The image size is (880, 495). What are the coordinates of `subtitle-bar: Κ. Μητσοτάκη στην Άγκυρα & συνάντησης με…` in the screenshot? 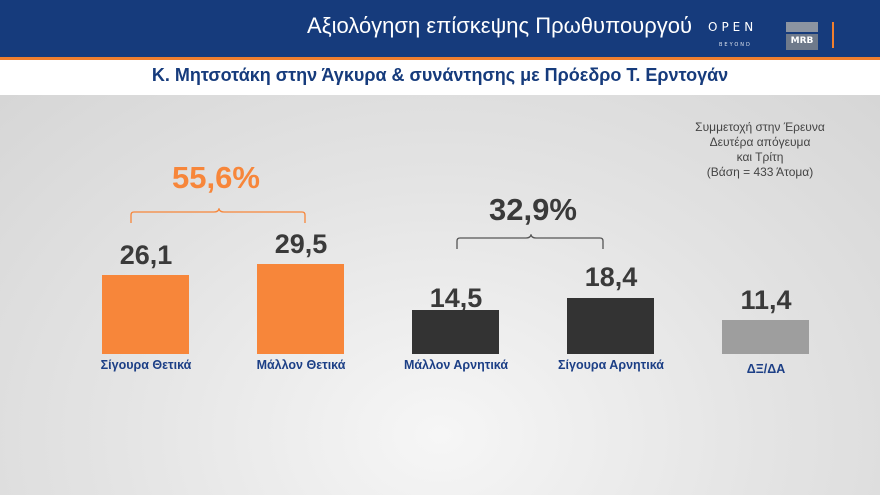 It's located at (440, 77).